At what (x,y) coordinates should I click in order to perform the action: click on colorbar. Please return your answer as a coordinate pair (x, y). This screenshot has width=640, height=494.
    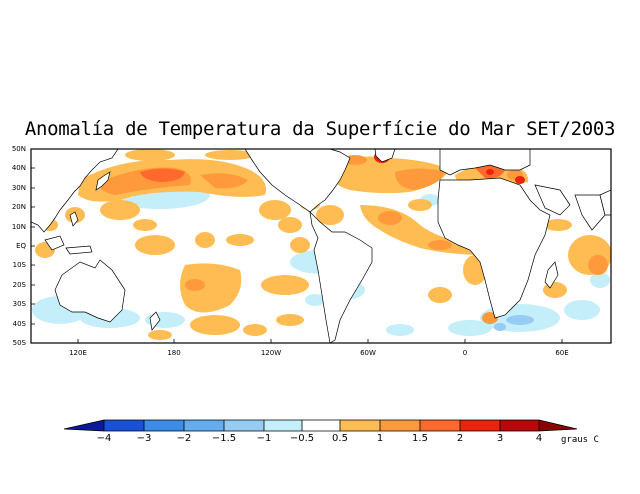
    Looking at the image, I should click on (320, 425).